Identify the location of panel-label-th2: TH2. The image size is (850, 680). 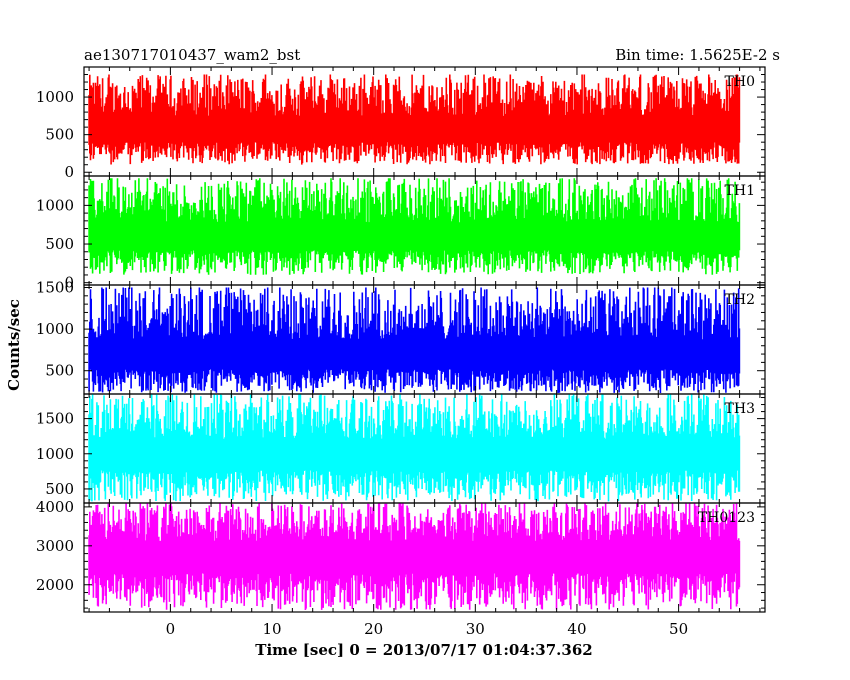
(740, 300).